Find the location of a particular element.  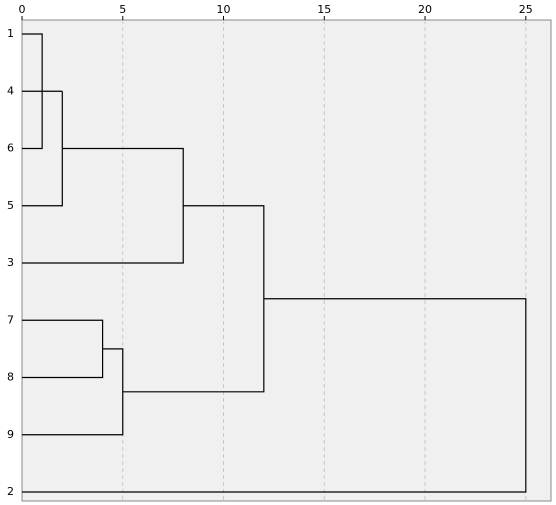

x-tick-label: 10 is located at coordinates (224, 9).